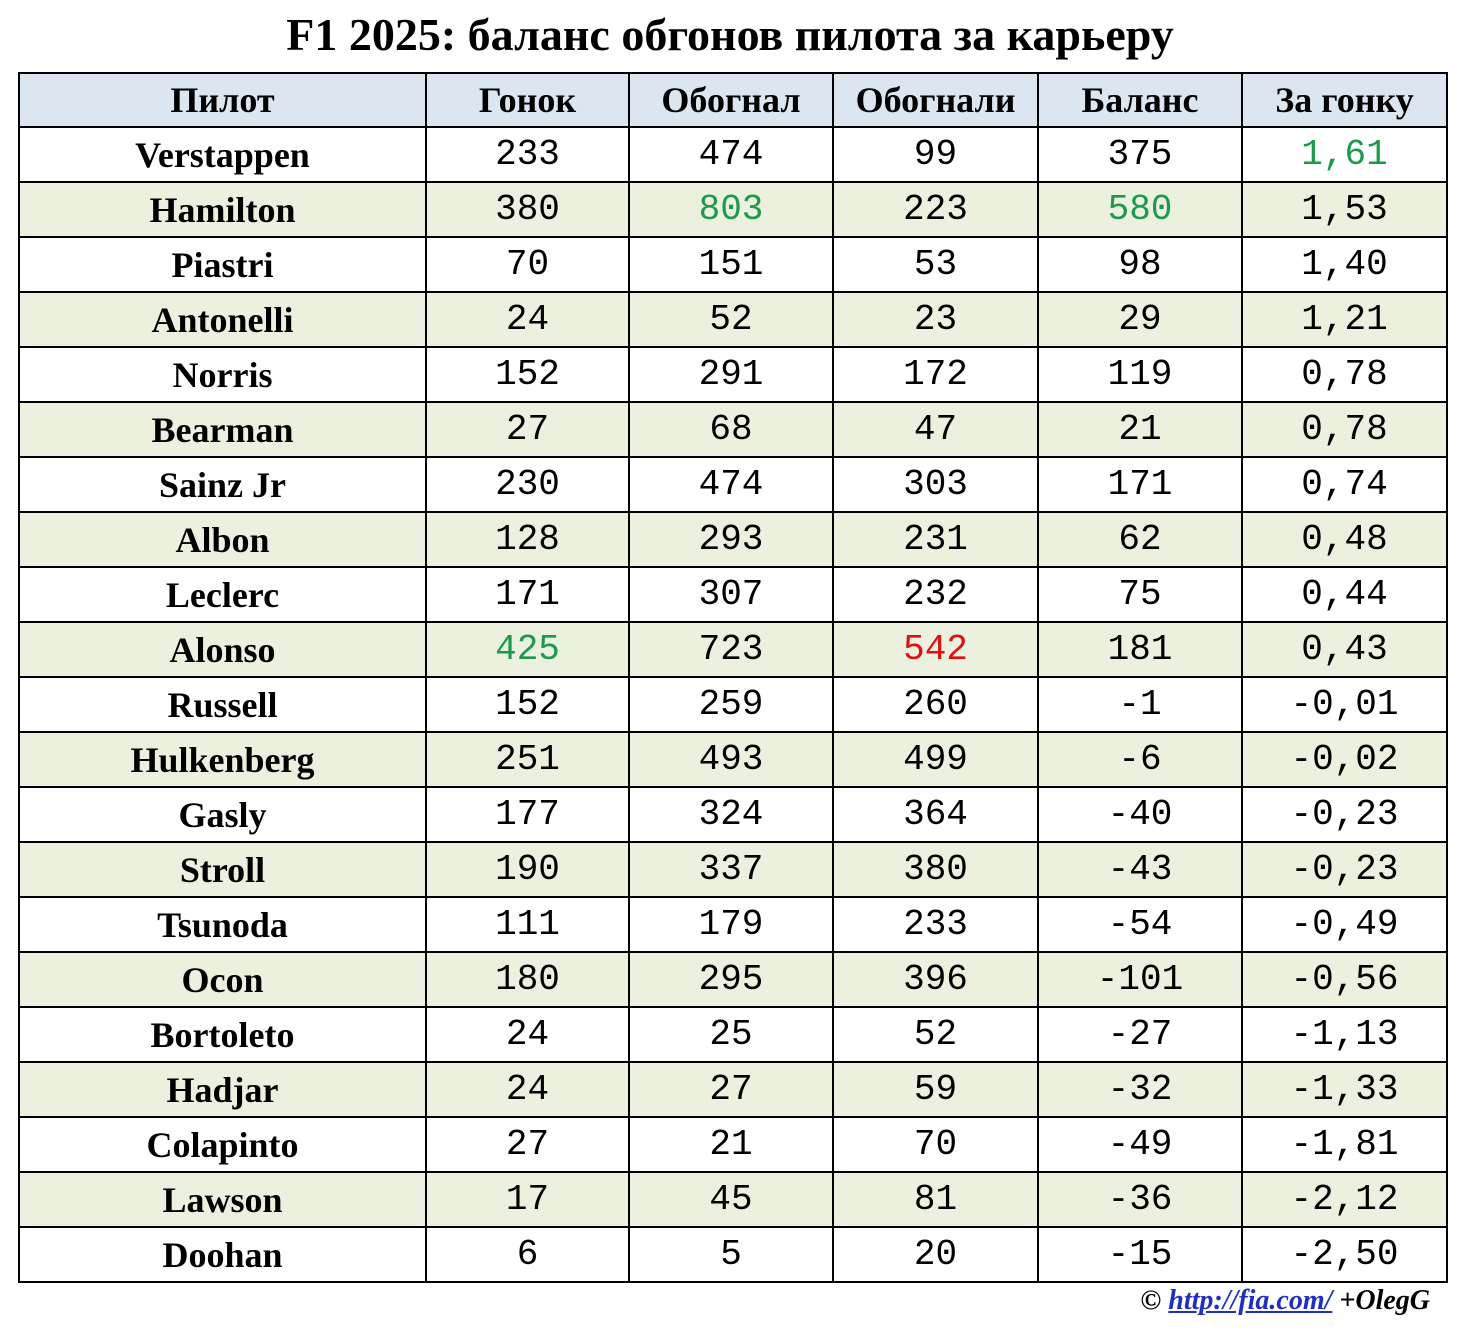  Describe the element at coordinates (1384, 1300) in the screenshot. I see `author: +OlegG` at that location.